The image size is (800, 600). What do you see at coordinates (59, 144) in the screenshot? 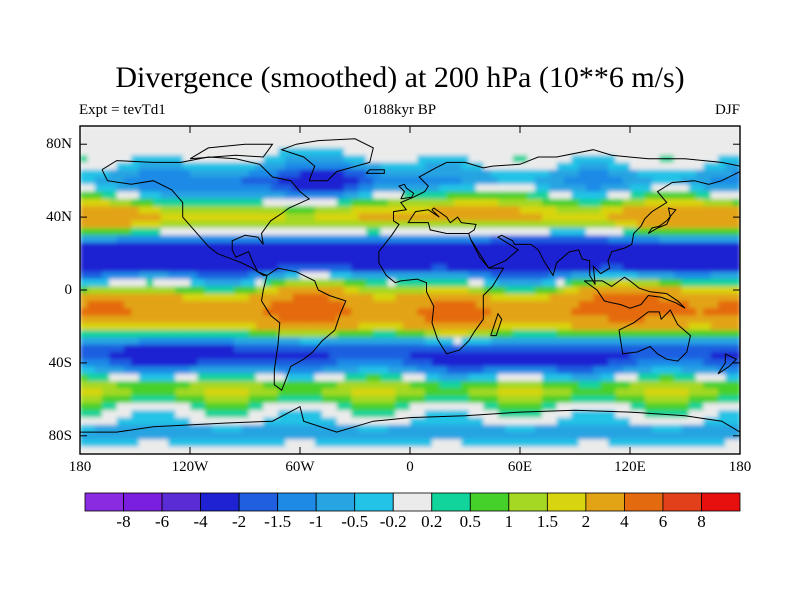
I see `y-tick-label: 80N` at bounding box center [59, 144].